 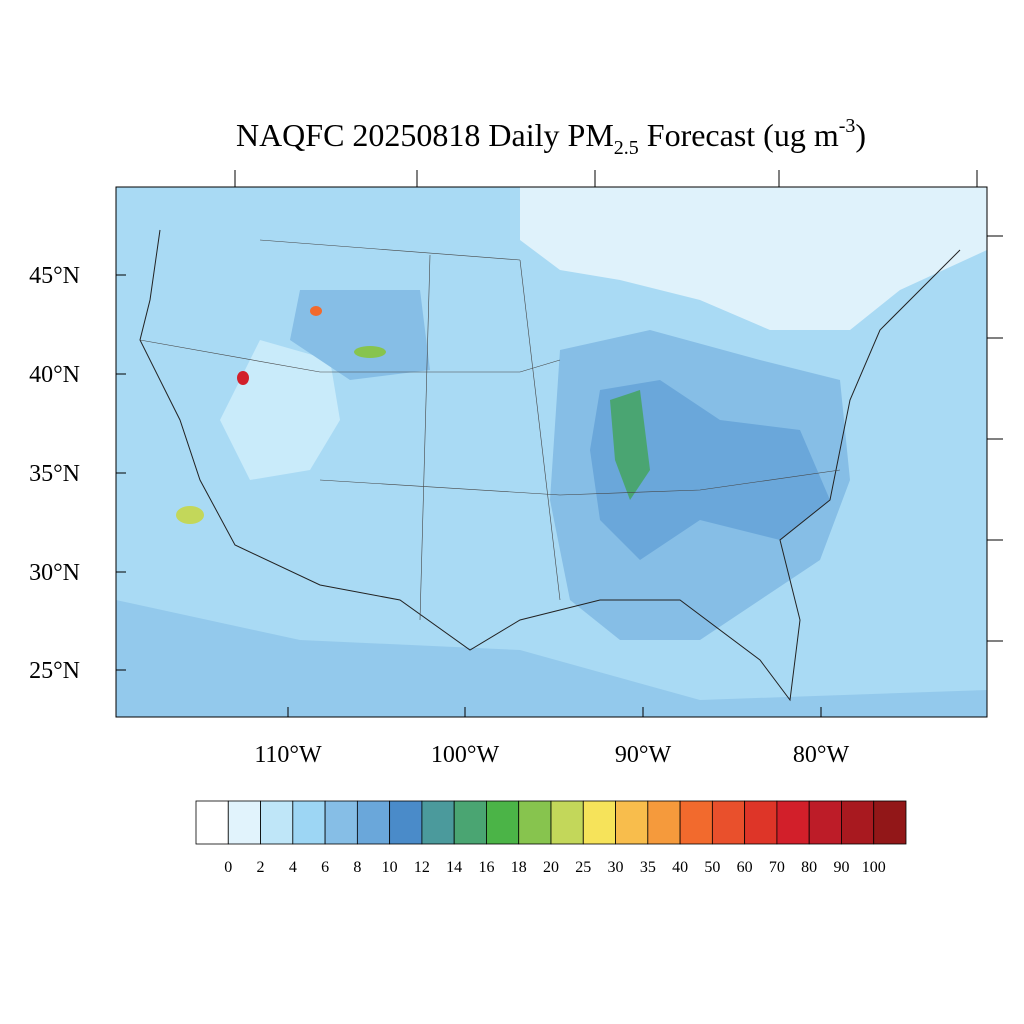 I want to click on lon-label: 100°W, so click(x=465, y=755).